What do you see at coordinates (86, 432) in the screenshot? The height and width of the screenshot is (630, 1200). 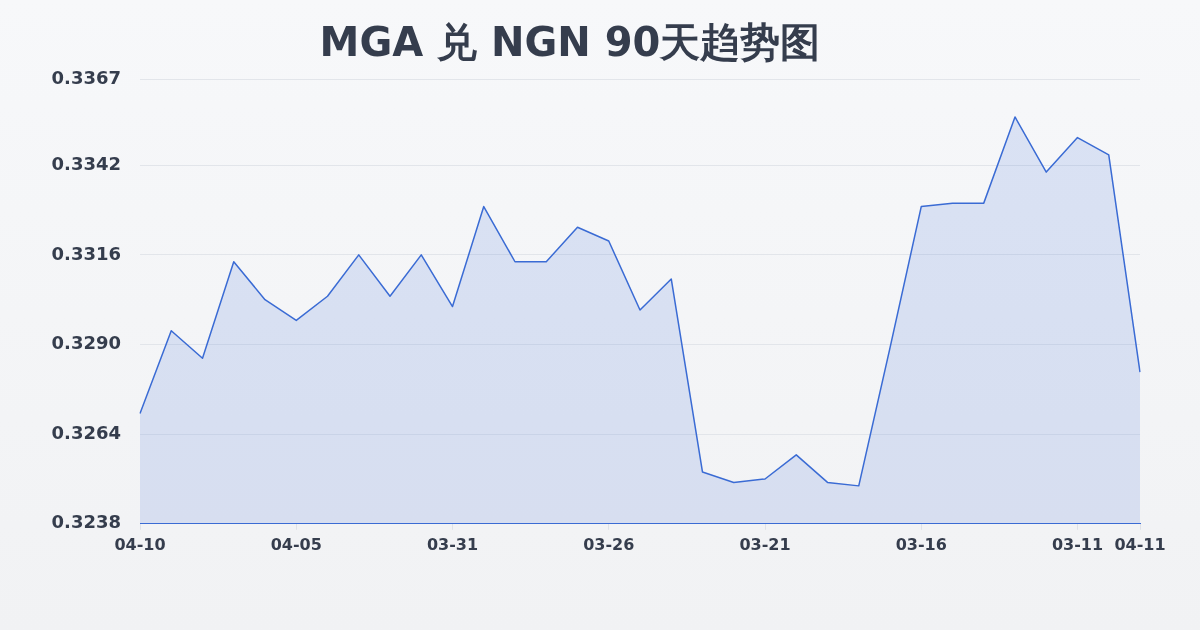 I see `y-tick-label: 0.3264` at bounding box center [86, 432].